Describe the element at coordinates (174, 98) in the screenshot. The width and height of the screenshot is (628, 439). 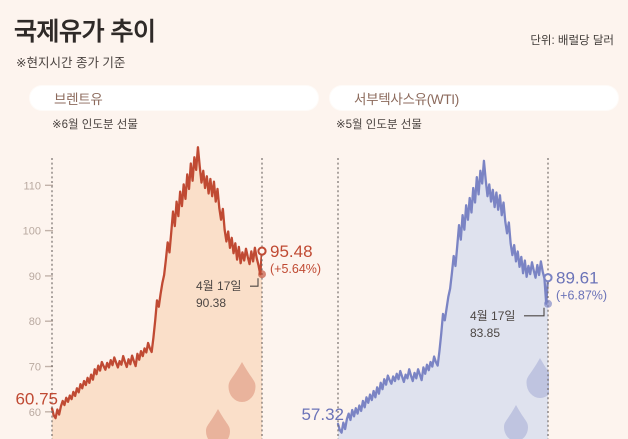
I see `panel-label-brent: 브렌트유` at that location.